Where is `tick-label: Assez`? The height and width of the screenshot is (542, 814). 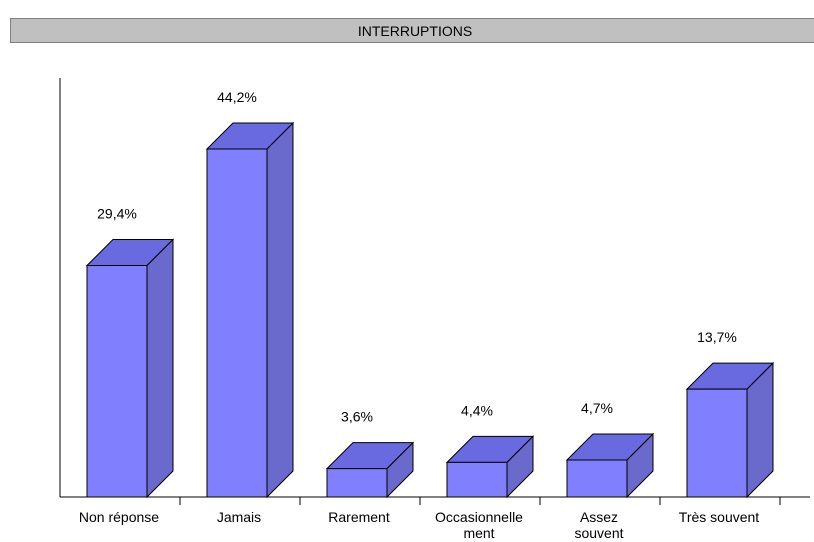 tick-label: Assez is located at coordinates (599, 517).